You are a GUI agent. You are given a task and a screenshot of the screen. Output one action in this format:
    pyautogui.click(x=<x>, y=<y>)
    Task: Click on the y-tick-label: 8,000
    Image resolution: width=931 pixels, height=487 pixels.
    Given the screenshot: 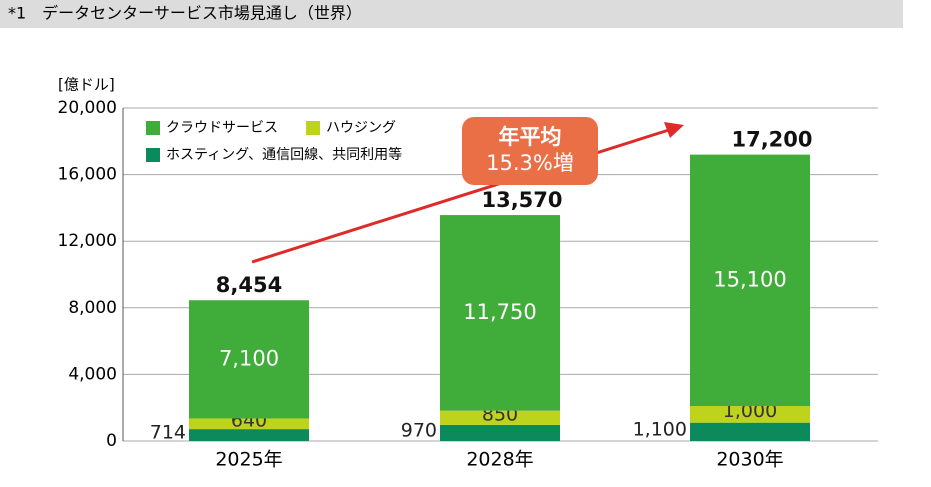 What is the action you would take?
    pyautogui.click(x=92, y=308)
    